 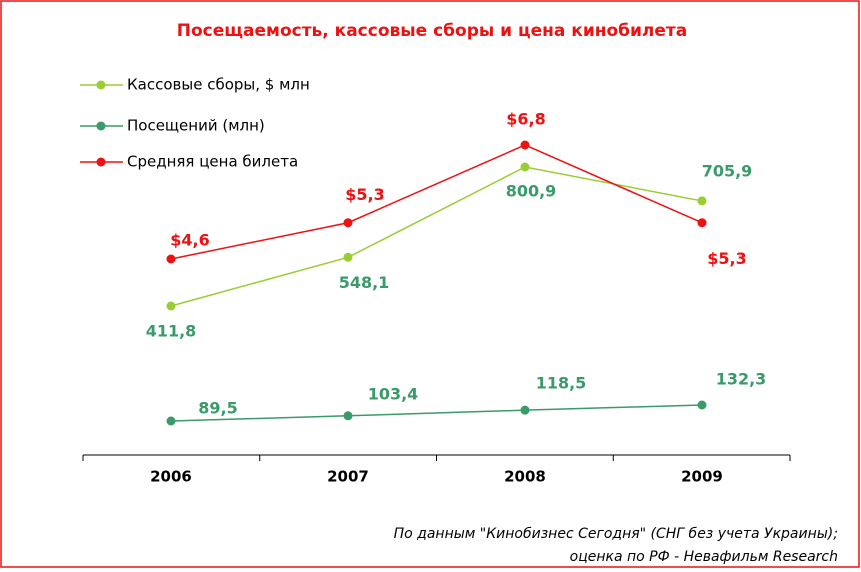 I want to click on data-label: 411,8, so click(x=171, y=331).